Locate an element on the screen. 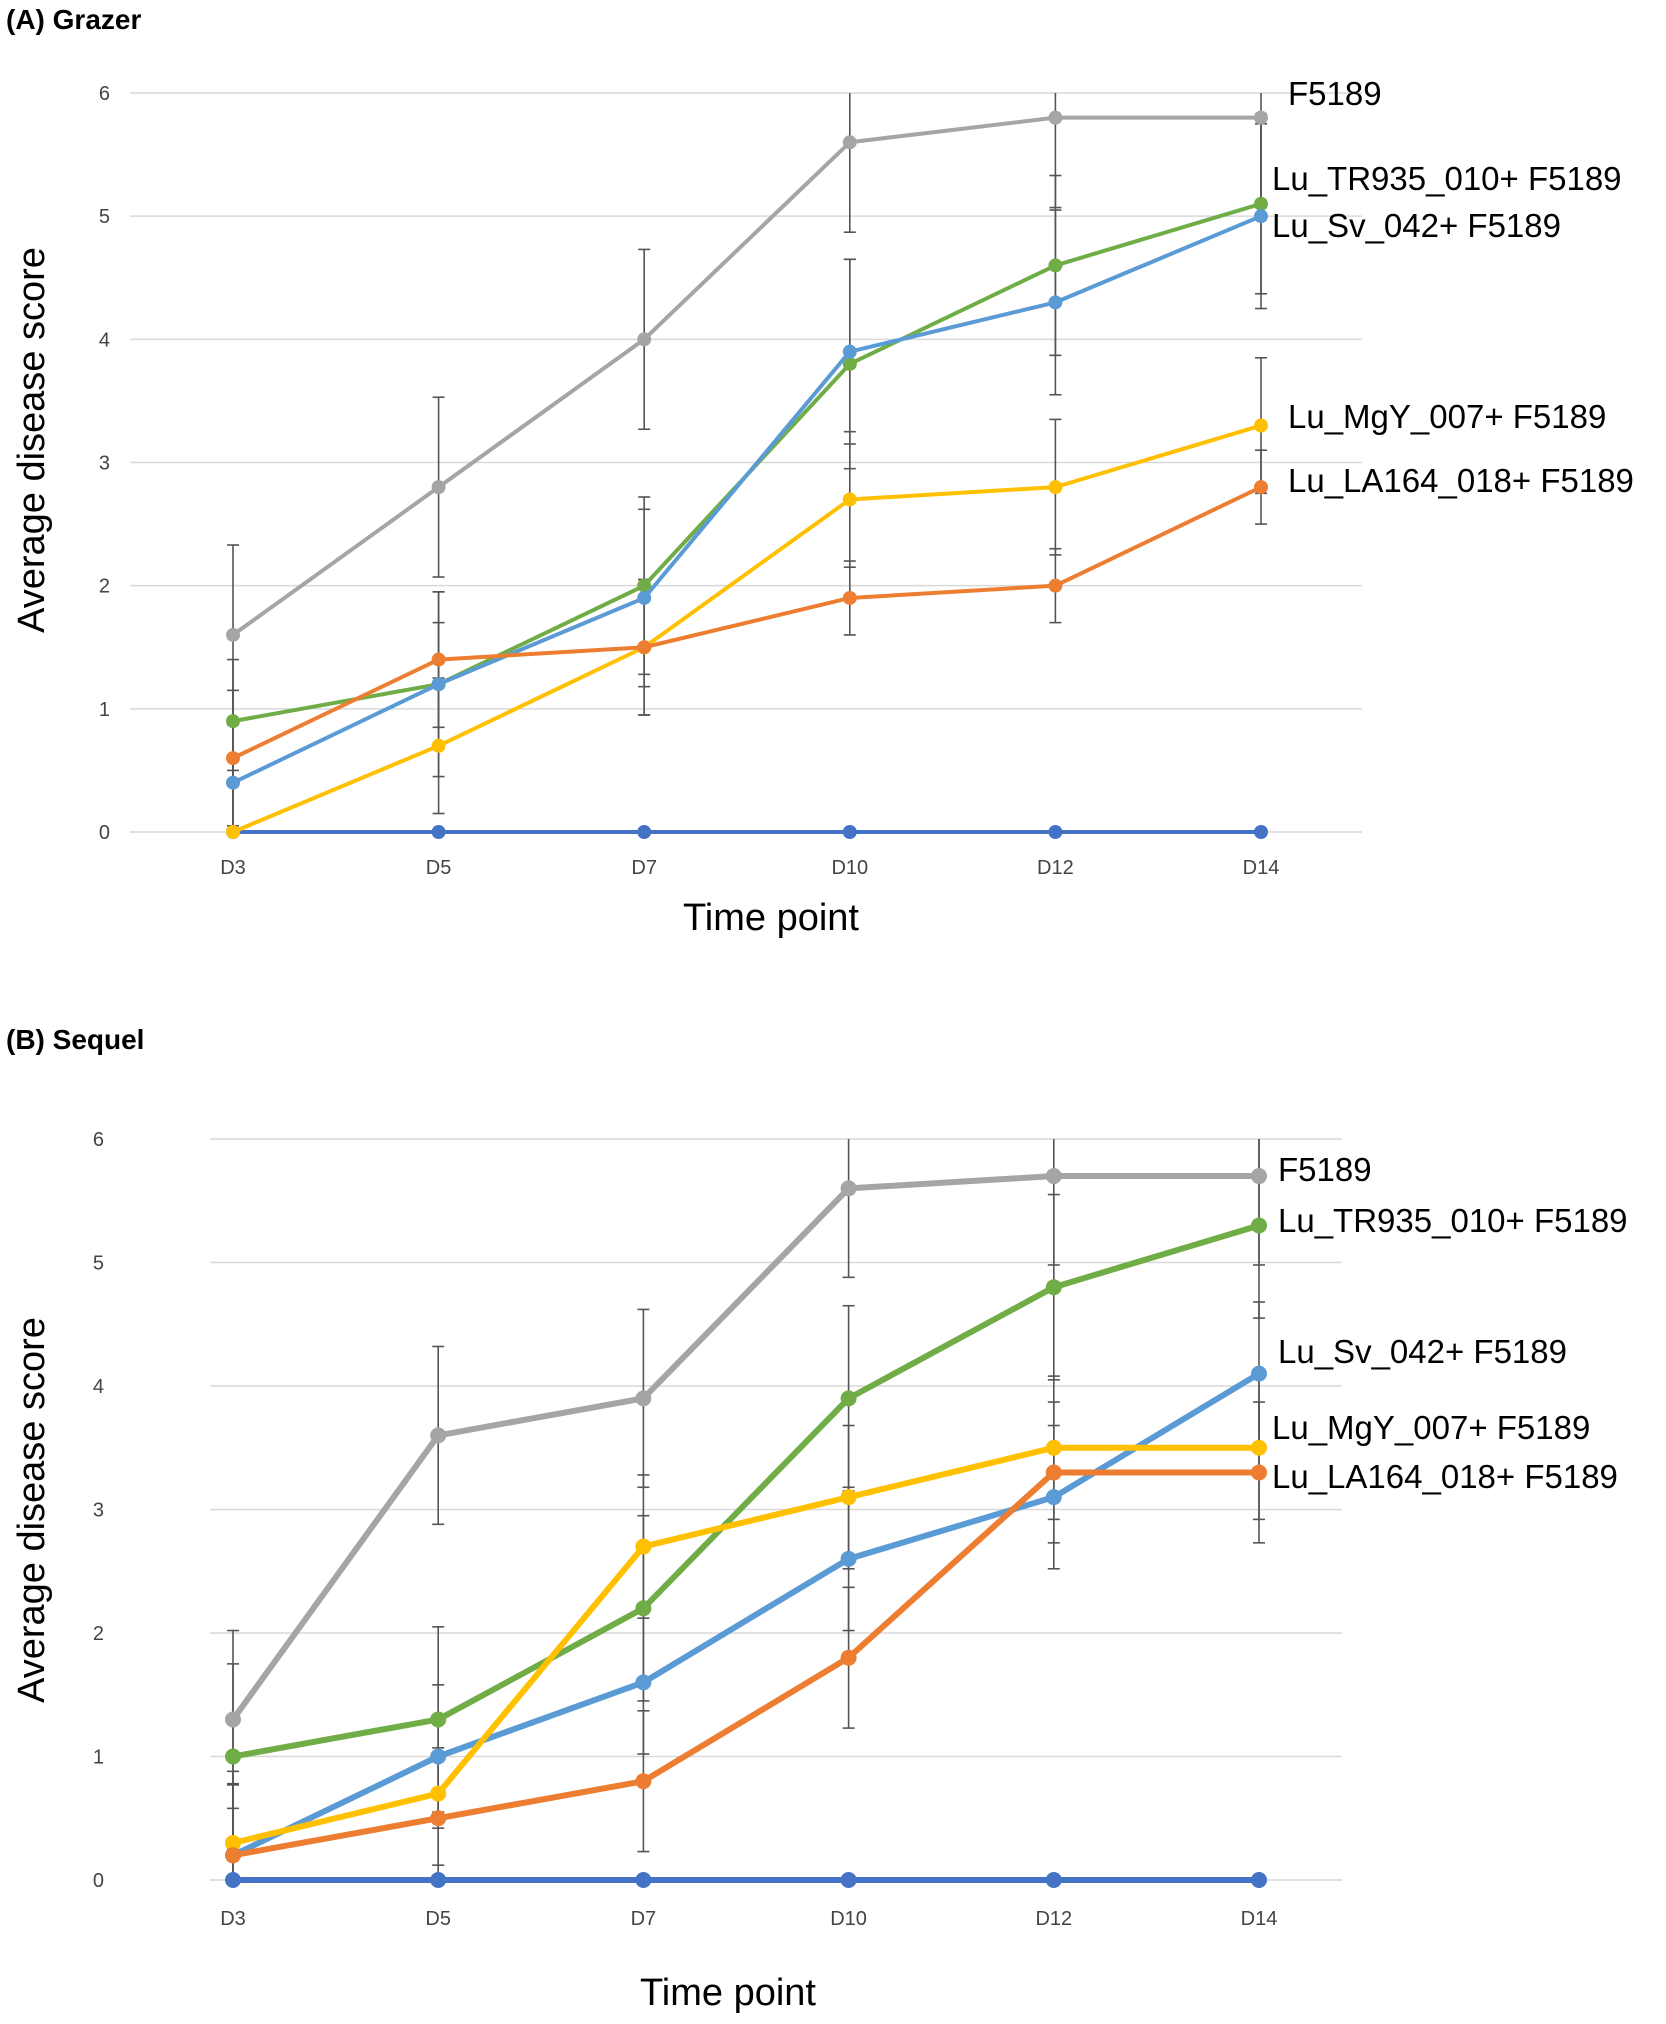 The height and width of the screenshot is (2024, 1666). x-tick-label: D5 is located at coordinates (438, 1919).